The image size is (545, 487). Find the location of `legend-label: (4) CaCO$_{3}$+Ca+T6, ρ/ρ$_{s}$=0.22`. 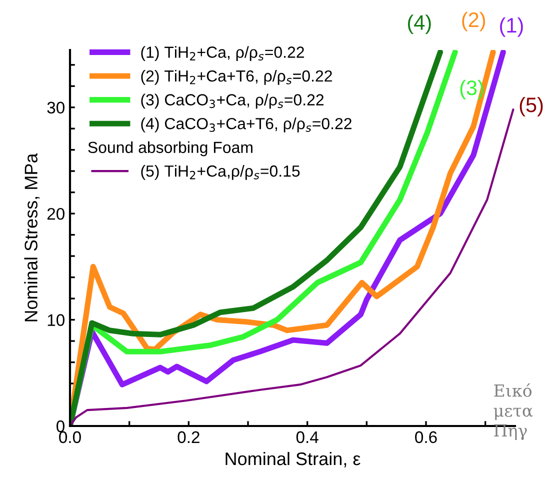

legend-label: (4) CaCO$_{3}$+Ca+T6, ρ/ρ$_{s}$=0.22 is located at coordinates (246, 125).